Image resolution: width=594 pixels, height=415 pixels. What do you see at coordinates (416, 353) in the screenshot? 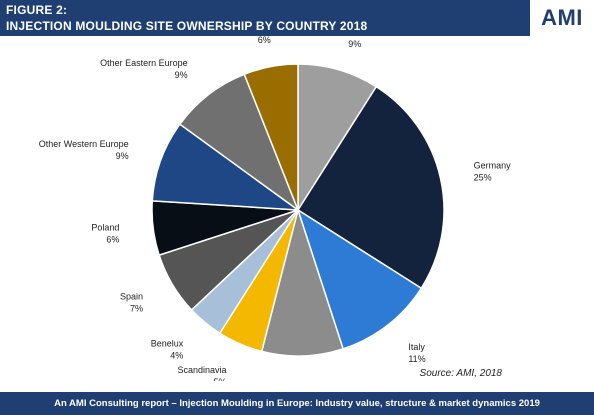
I see `pie-label-italy: Italy 11%` at bounding box center [416, 353].